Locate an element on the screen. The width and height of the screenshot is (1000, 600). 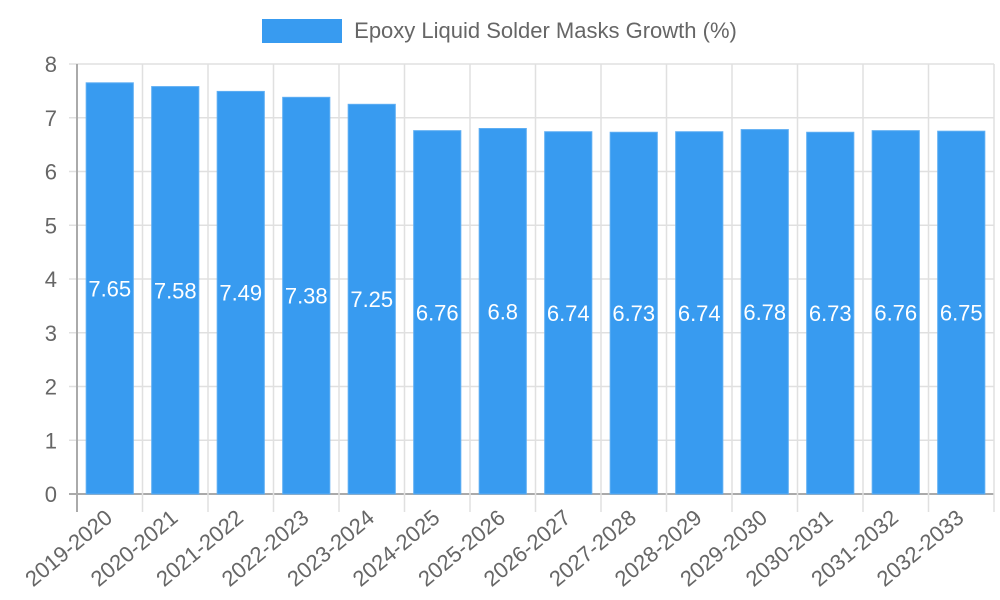
bar-value-label: 6.8 is located at coordinates (502, 311).